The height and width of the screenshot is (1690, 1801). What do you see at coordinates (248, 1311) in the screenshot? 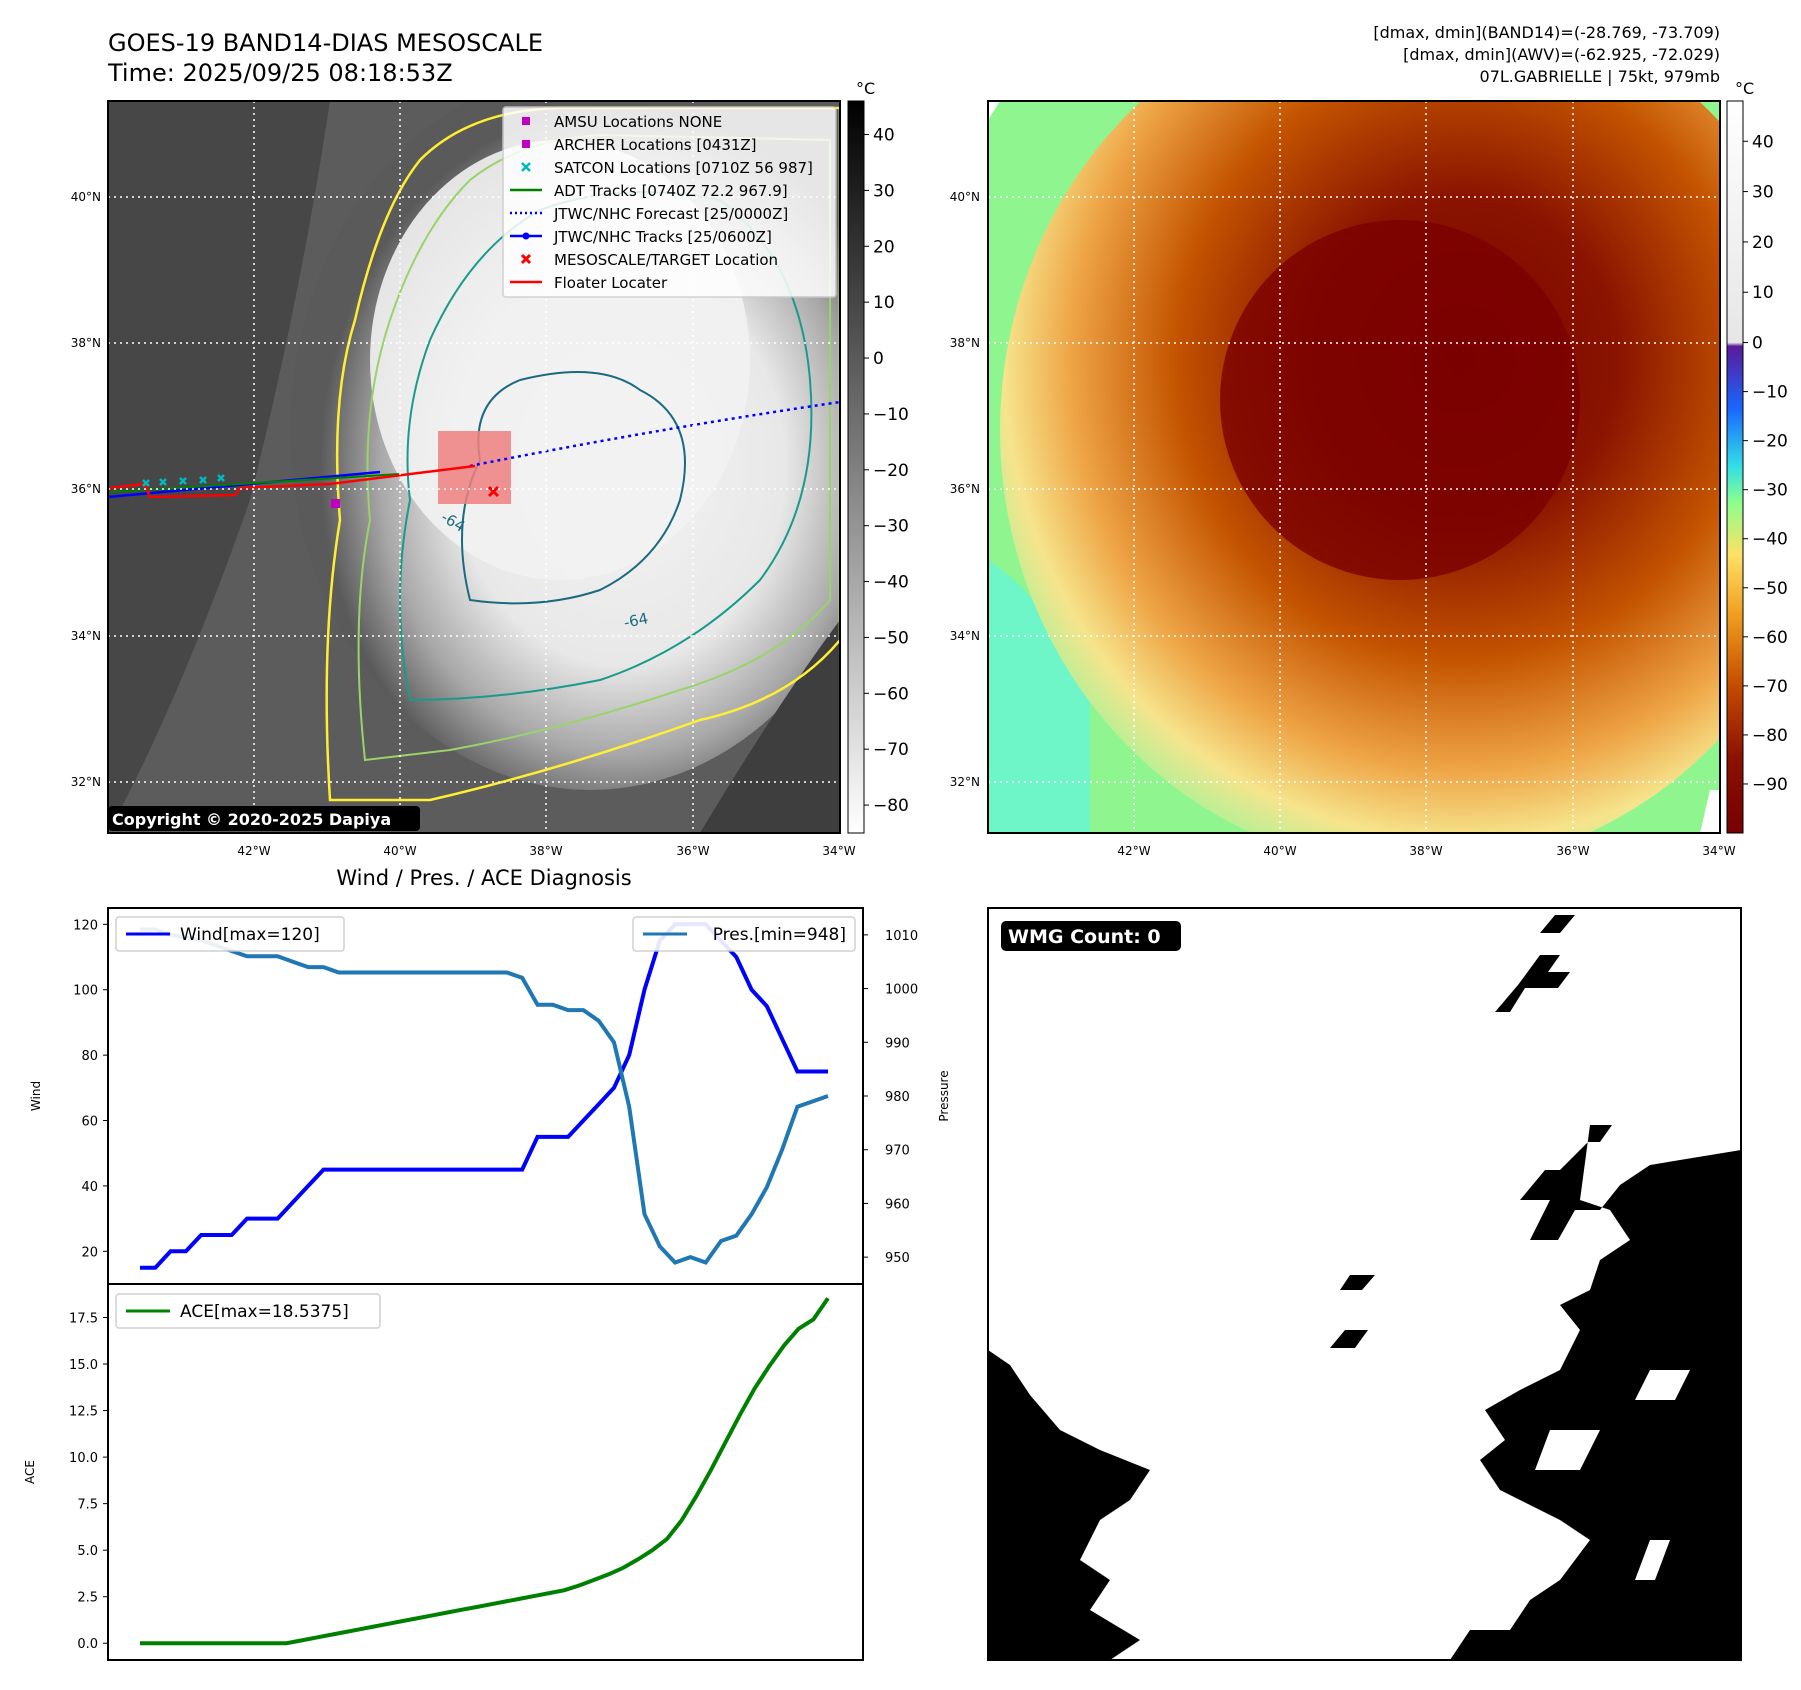
I see `ace-legend: ACE[max=18.5375]` at bounding box center [248, 1311].